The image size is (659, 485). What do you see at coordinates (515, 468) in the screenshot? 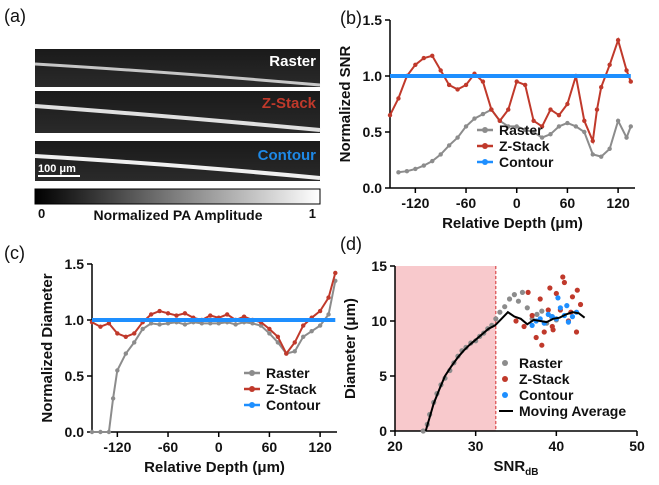
I see `x-axis-label: SNRdB` at bounding box center [515, 468].